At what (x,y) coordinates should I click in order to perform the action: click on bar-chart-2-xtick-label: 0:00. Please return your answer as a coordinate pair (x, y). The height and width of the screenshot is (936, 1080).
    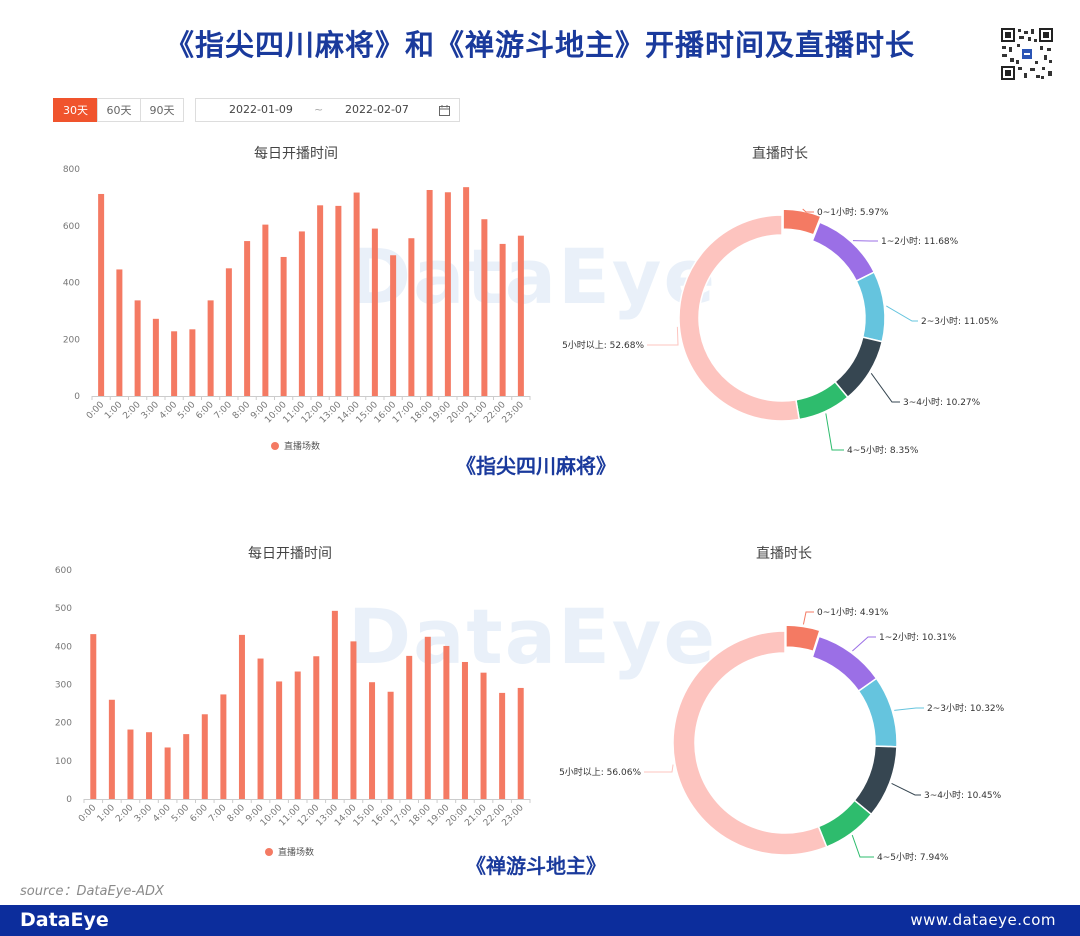
    Looking at the image, I should click on (88, 814).